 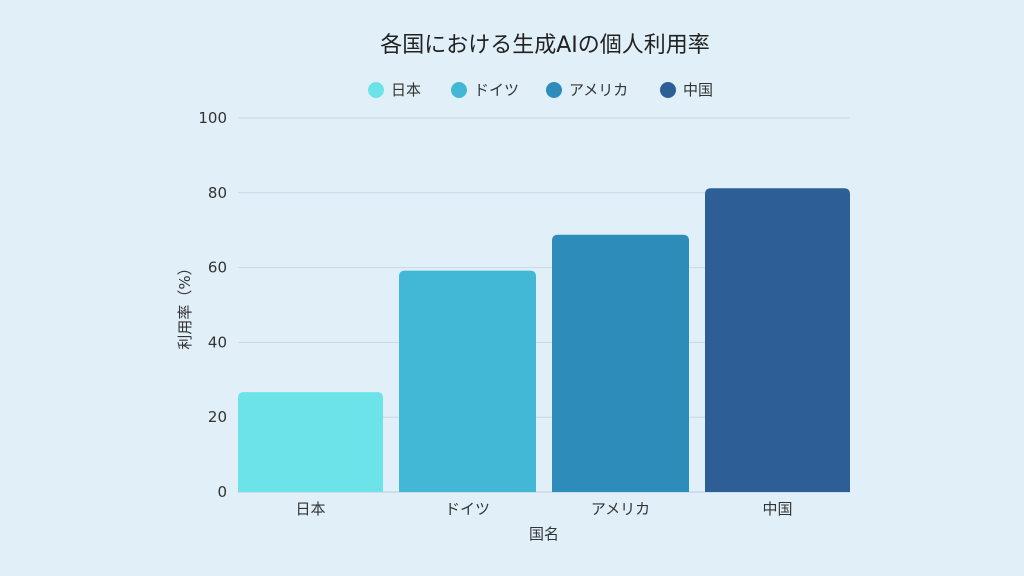 I want to click on legend-label: ドイツ, so click(x=496, y=90).